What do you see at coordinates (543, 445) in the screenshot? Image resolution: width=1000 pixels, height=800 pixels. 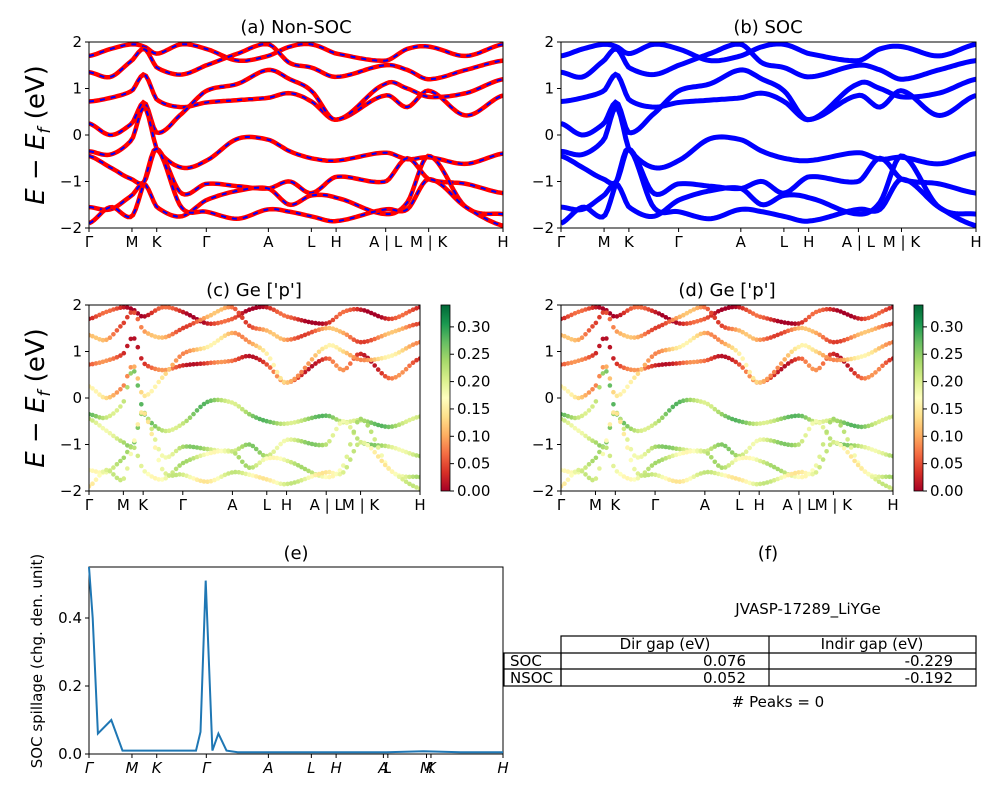 I see `y-tick-label: −1` at bounding box center [543, 445].